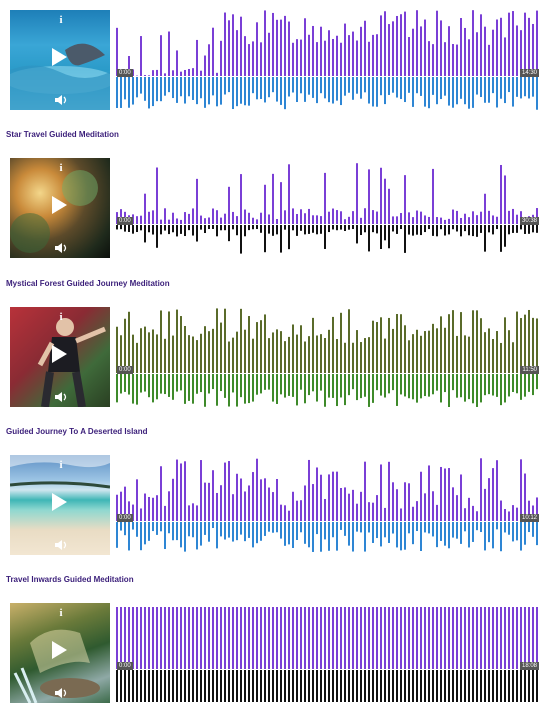 The height and width of the screenshot is (719, 553). Describe the element at coordinates (77, 431) in the screenshot. I see `track-title: Guided Journey To A Deserted Island` at that location.